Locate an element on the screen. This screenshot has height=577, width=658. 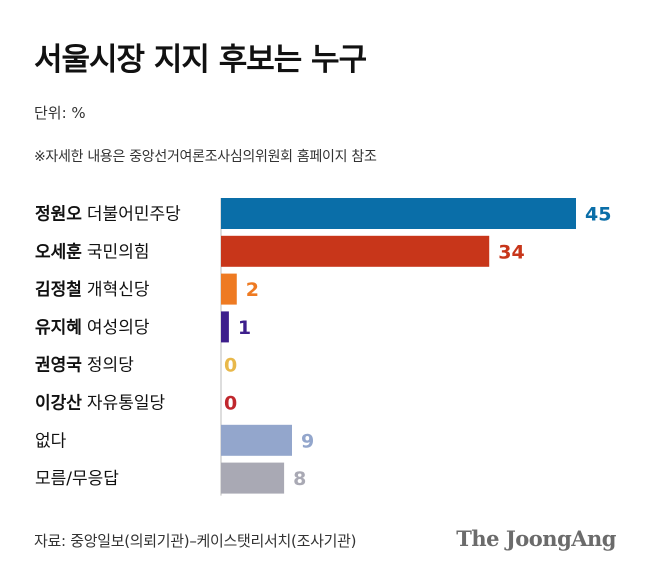
party-name: 더불어민주당 is located at coordinates (134, 215).